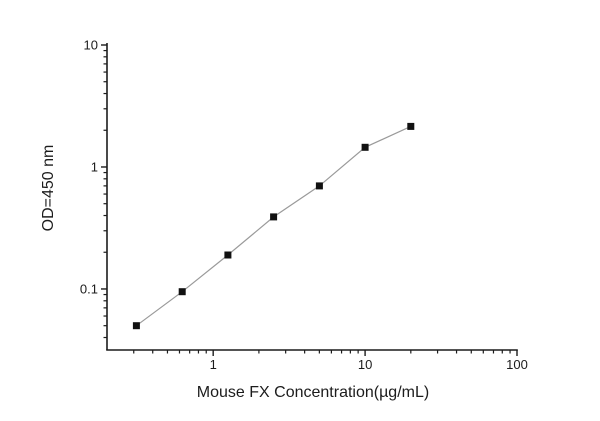  I want to click on y-axis-title: OD=450 nm, so click(48, 188).